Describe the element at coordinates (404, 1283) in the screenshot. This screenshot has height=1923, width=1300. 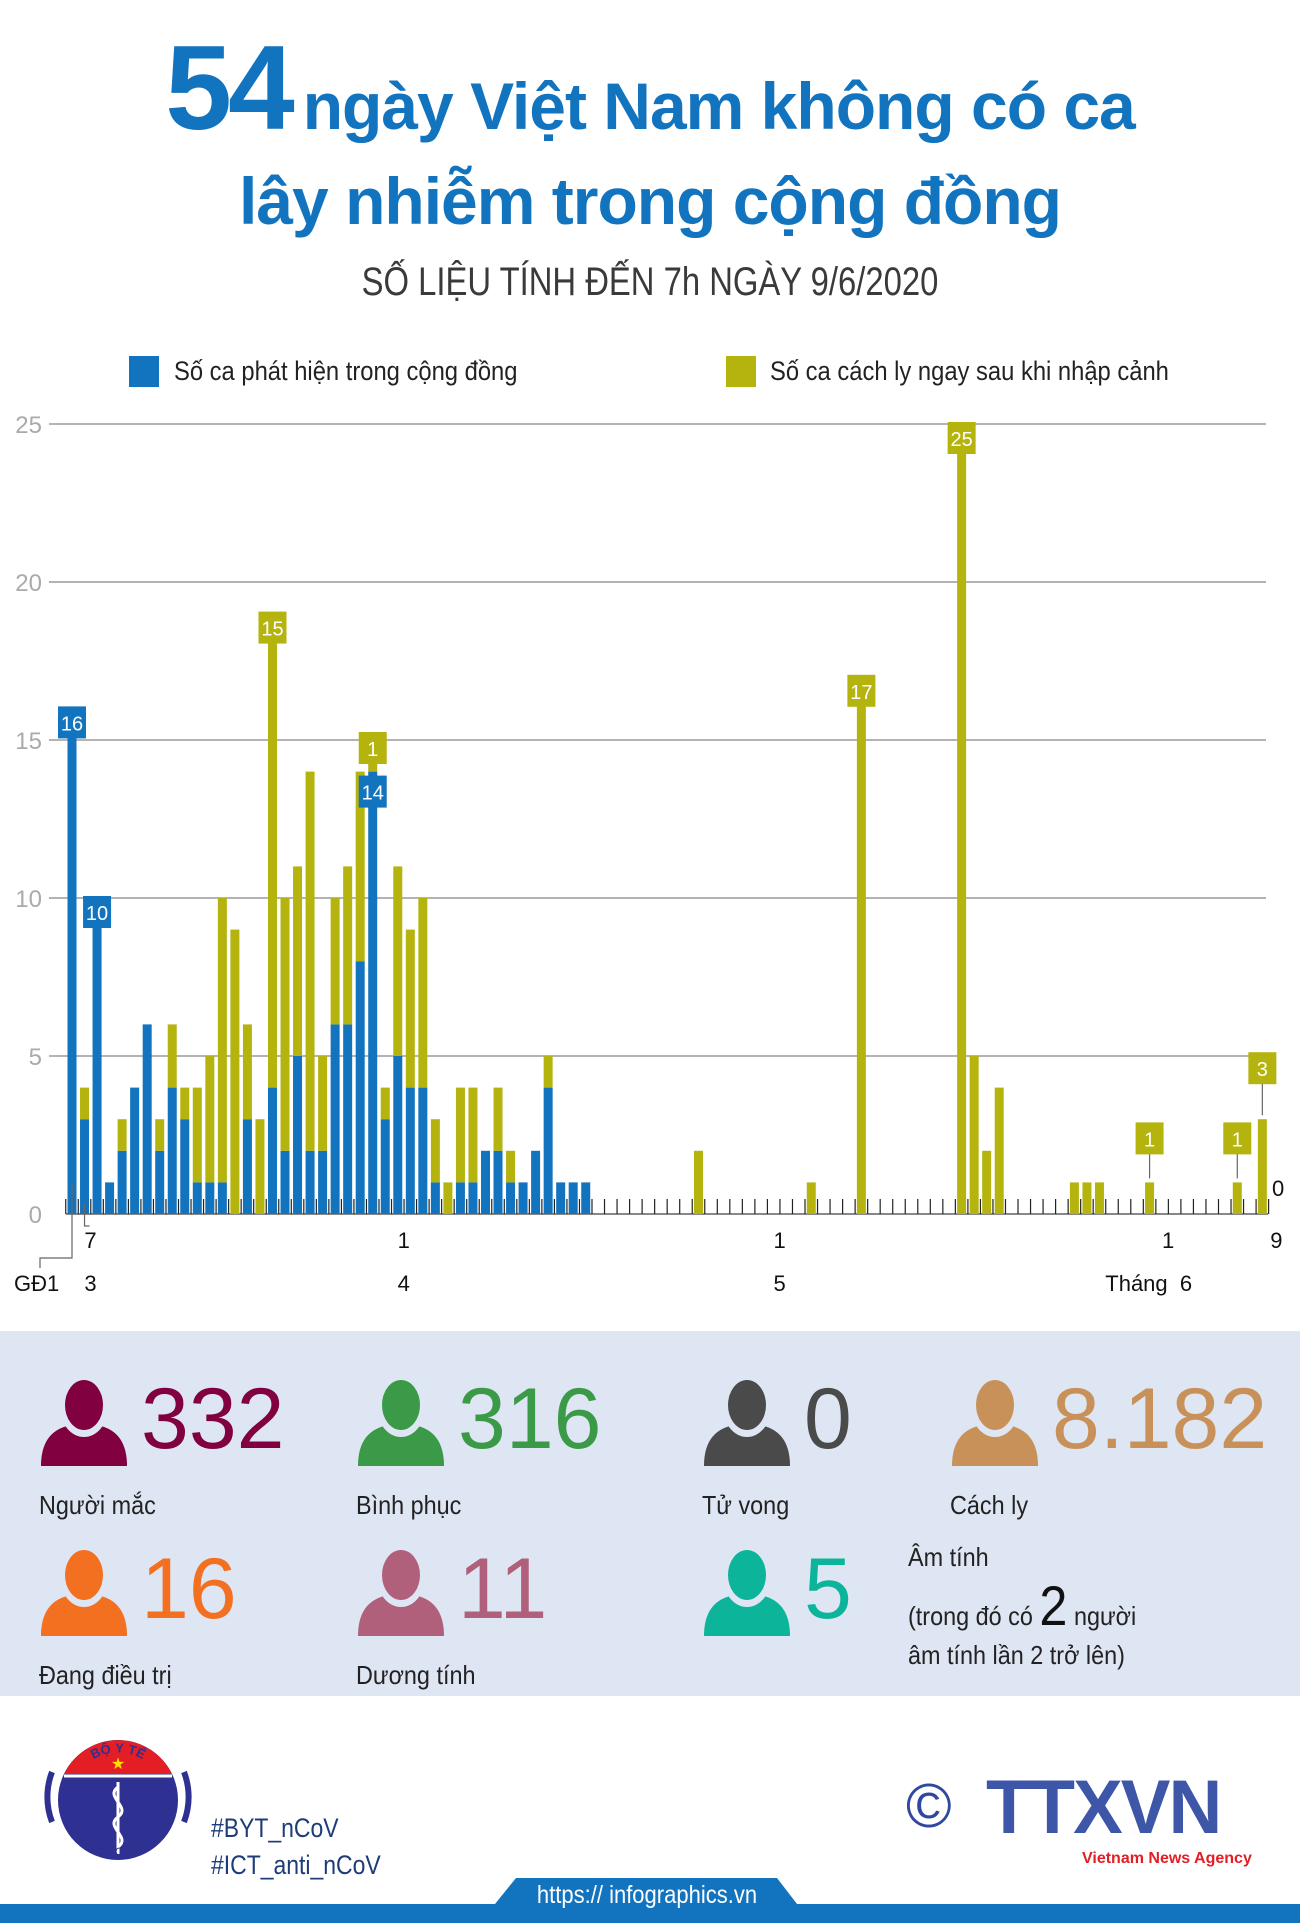
I see `x-month-label: 4` at that location.